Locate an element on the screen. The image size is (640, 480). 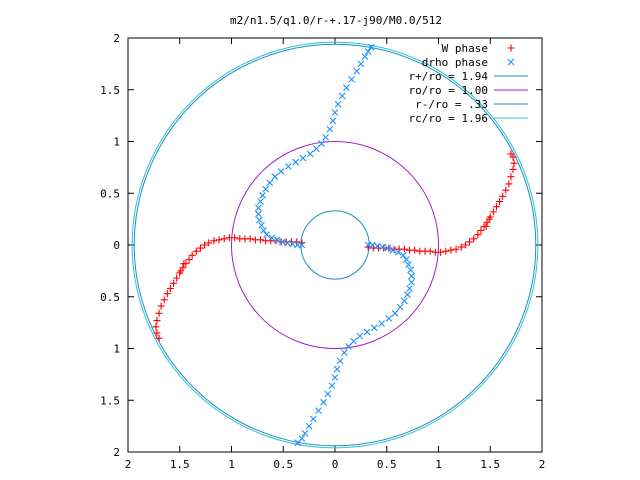
legend-symbol-drho-phase is located at coordinates (511, 62).